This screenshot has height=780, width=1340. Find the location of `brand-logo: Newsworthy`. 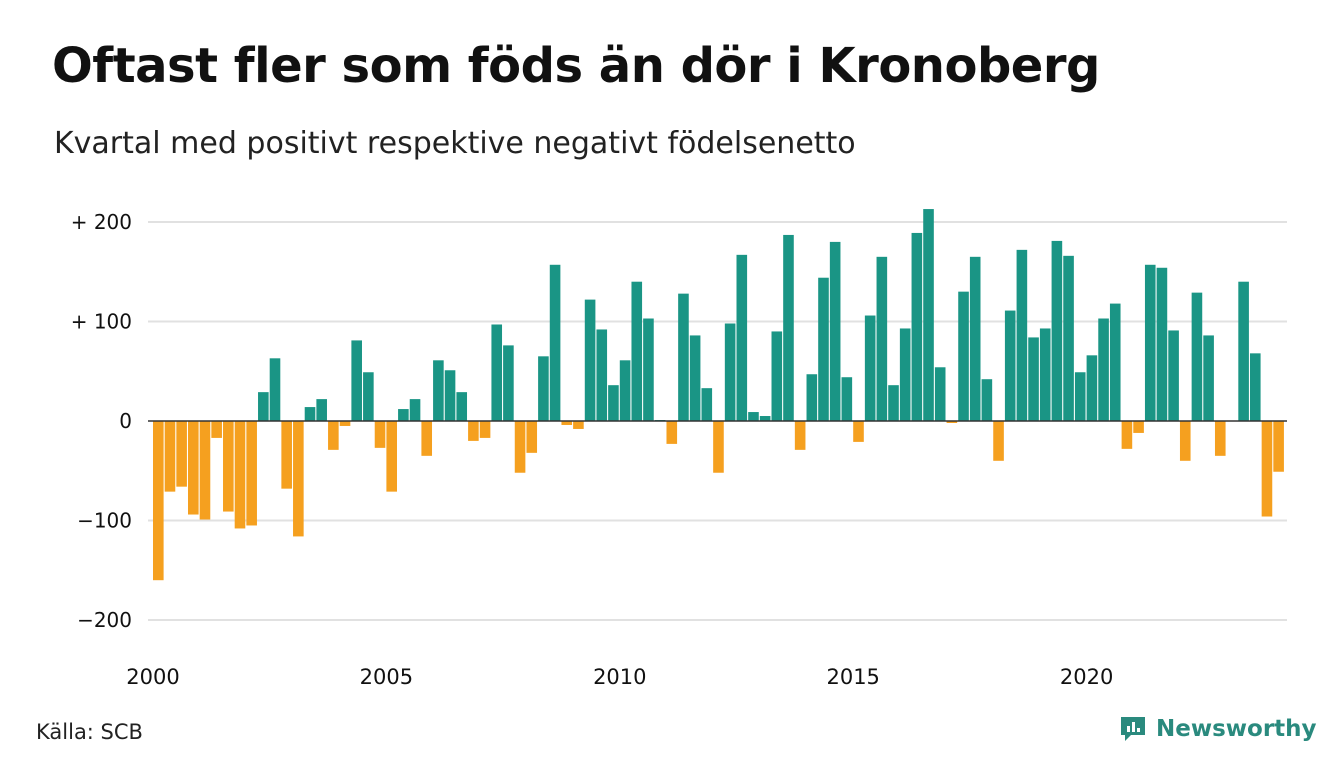

brand-logo: Newsworthy is located at coordinates (1217, 729).